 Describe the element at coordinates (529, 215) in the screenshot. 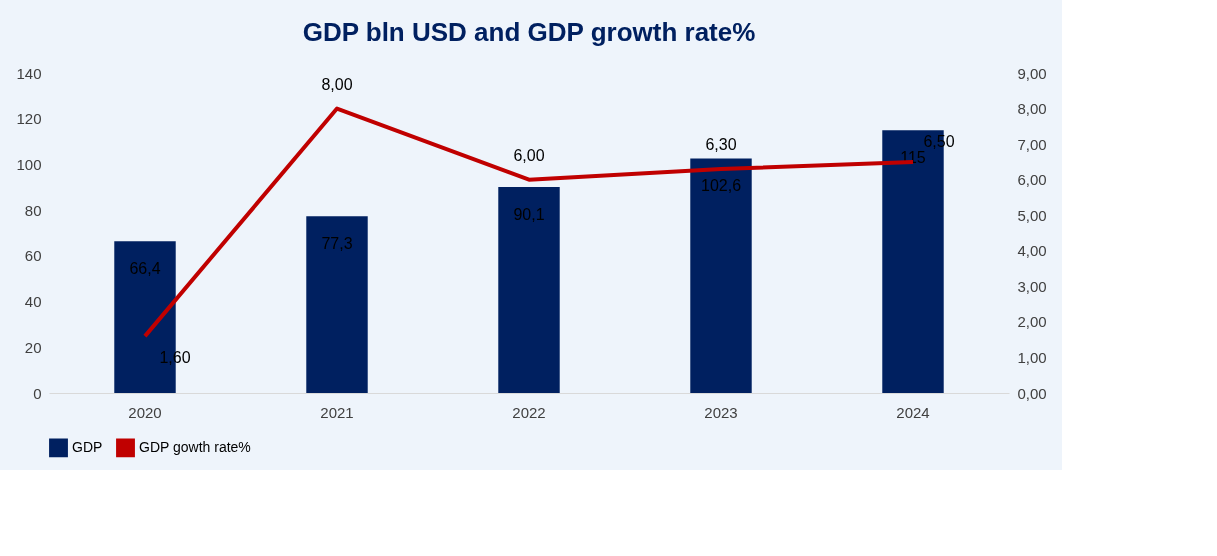

I see `data-label: 90,1` at that location.